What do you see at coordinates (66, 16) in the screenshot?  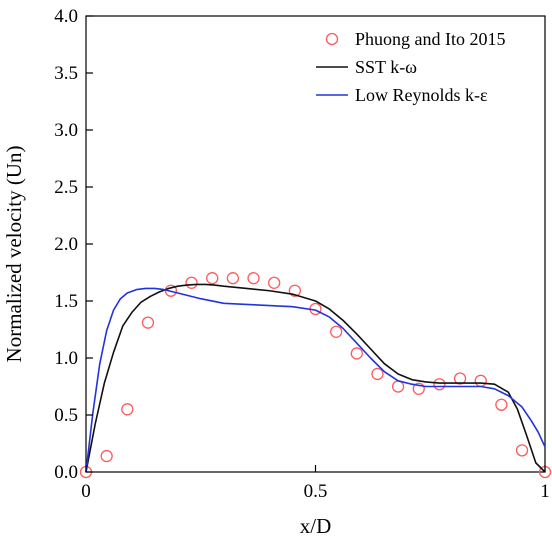 I see `y-tick-label: 4.0` at bounding box center [66, 16].